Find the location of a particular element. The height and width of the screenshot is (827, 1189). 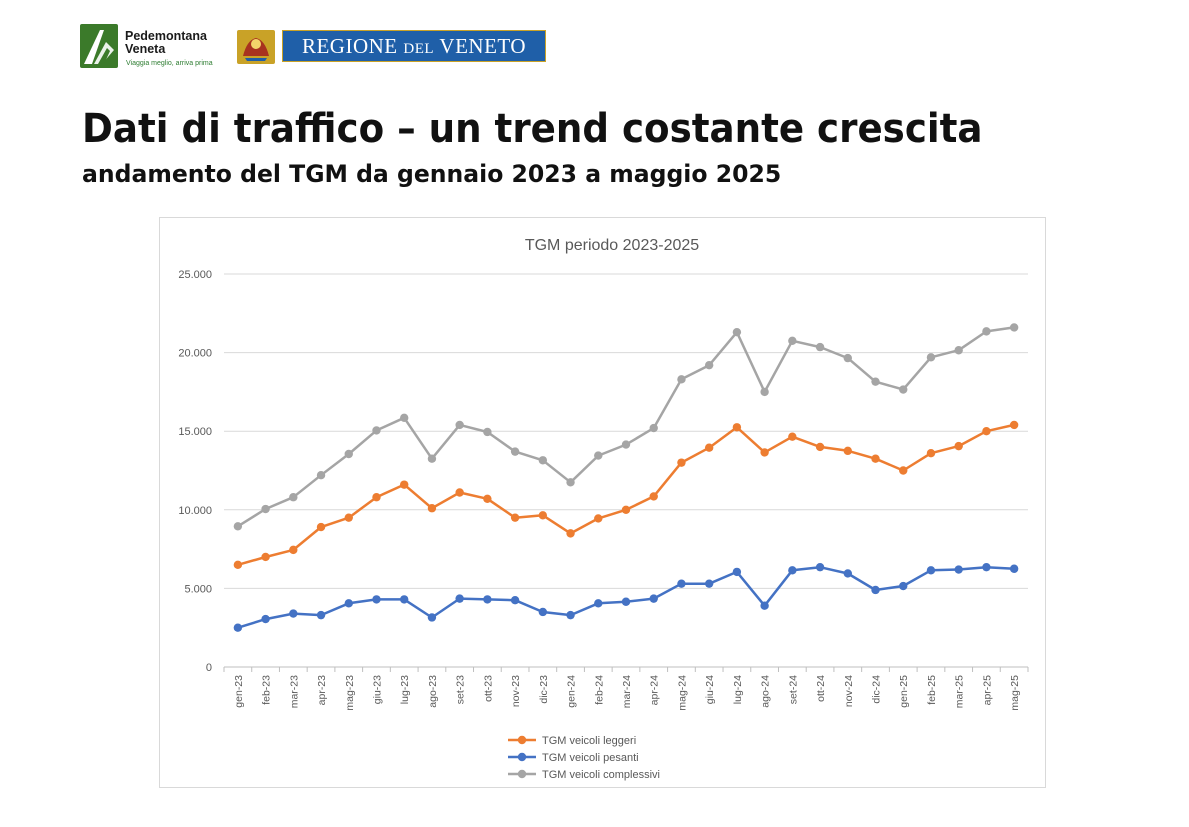

x-tick-label: ott-23 is located at coordinates (488, 688).